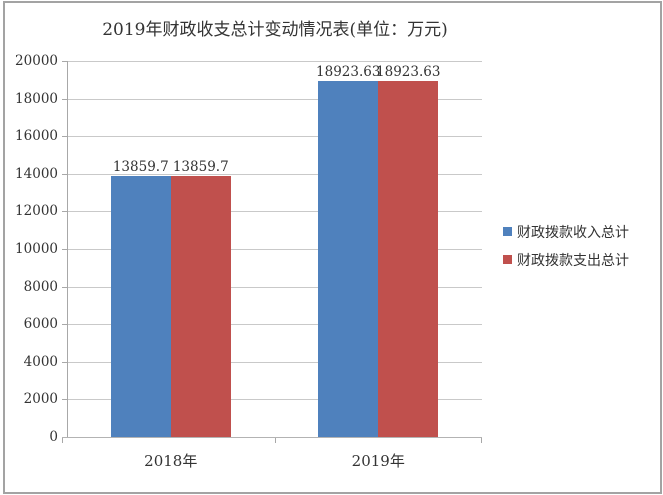 This screenshot has height=495, width=663. What do you see at coordinates (53, 437) in the screenshot?
I see `y-axis-tick-label: 0` at bounding box center [53, 437].